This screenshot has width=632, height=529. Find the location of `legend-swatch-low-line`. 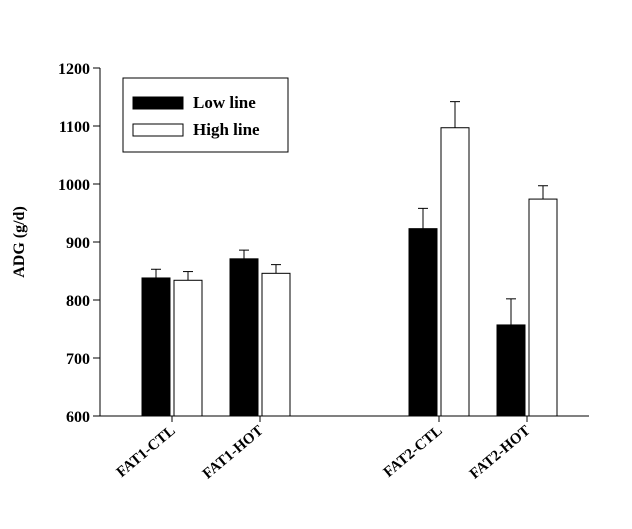

legend-swatch-low-line is located at coordinates (158, 103).